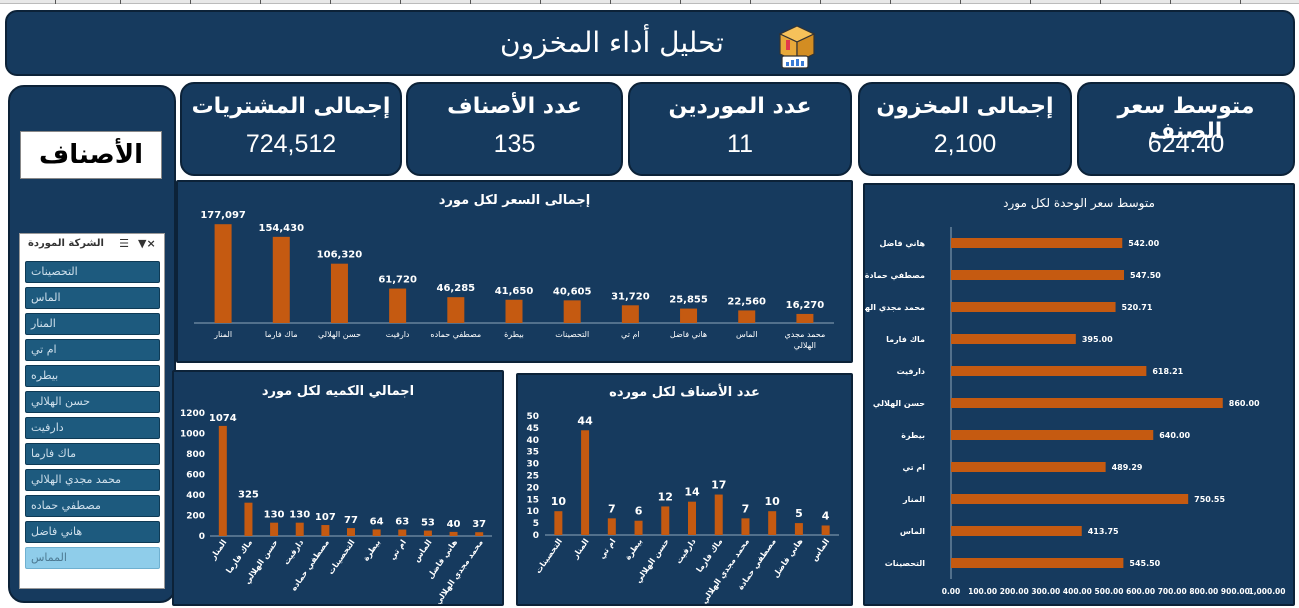  What do you see at coordinates (514, 291) in the screenshot?
I see `data-label: 41,650` at bounding box center [514, 291].